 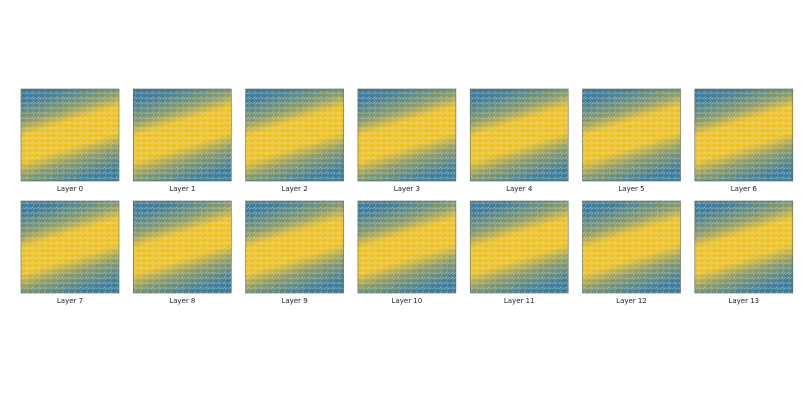 What do you see at coordinates (407, 301) in the screenshot?
I see `panel-label: Layer 10` at bounding box center [407, 301].